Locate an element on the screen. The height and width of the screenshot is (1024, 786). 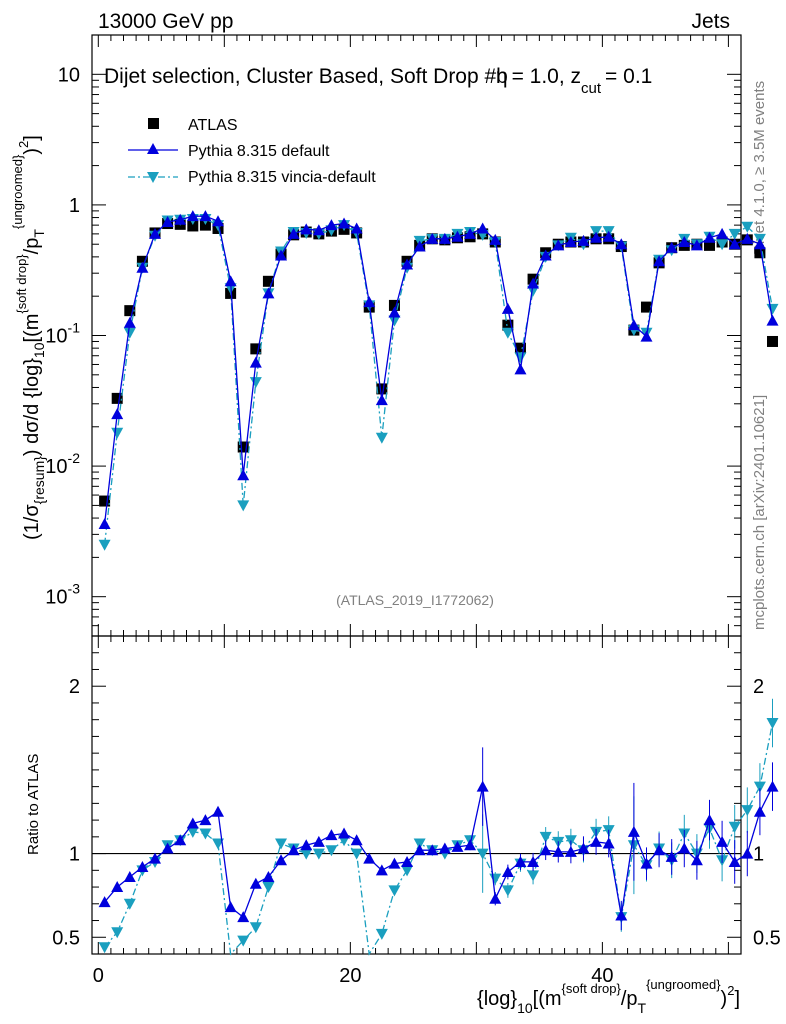
ylabel-part: ) is located at coordinates (32, 151).